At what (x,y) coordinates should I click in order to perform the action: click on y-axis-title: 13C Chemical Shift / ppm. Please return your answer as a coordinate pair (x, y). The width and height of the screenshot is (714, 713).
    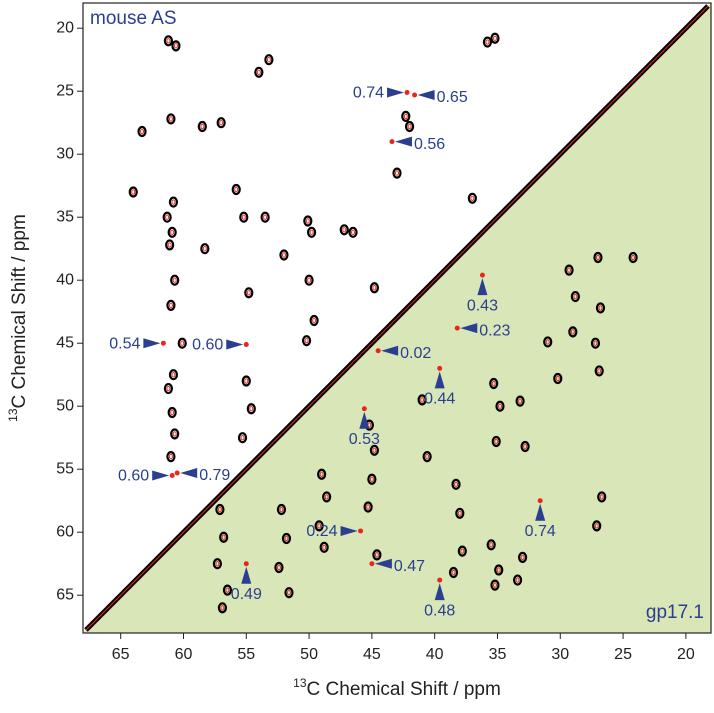
    Looking at the image, I should click on (18, 318).